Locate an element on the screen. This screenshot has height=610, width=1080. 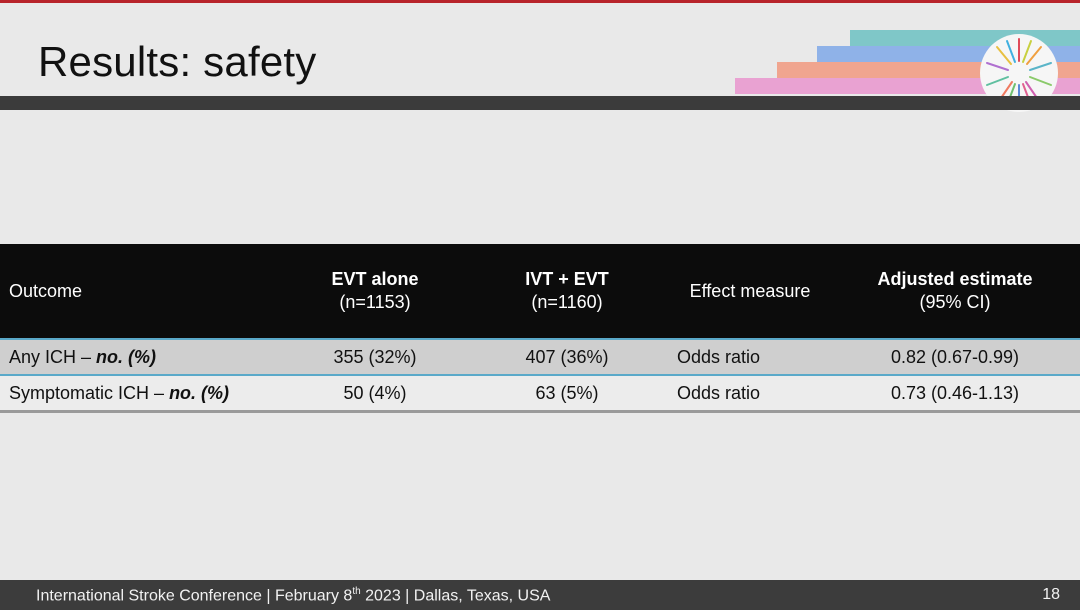
cell-evt-alone: 355 (32%) is located at coordinates (375, 356).